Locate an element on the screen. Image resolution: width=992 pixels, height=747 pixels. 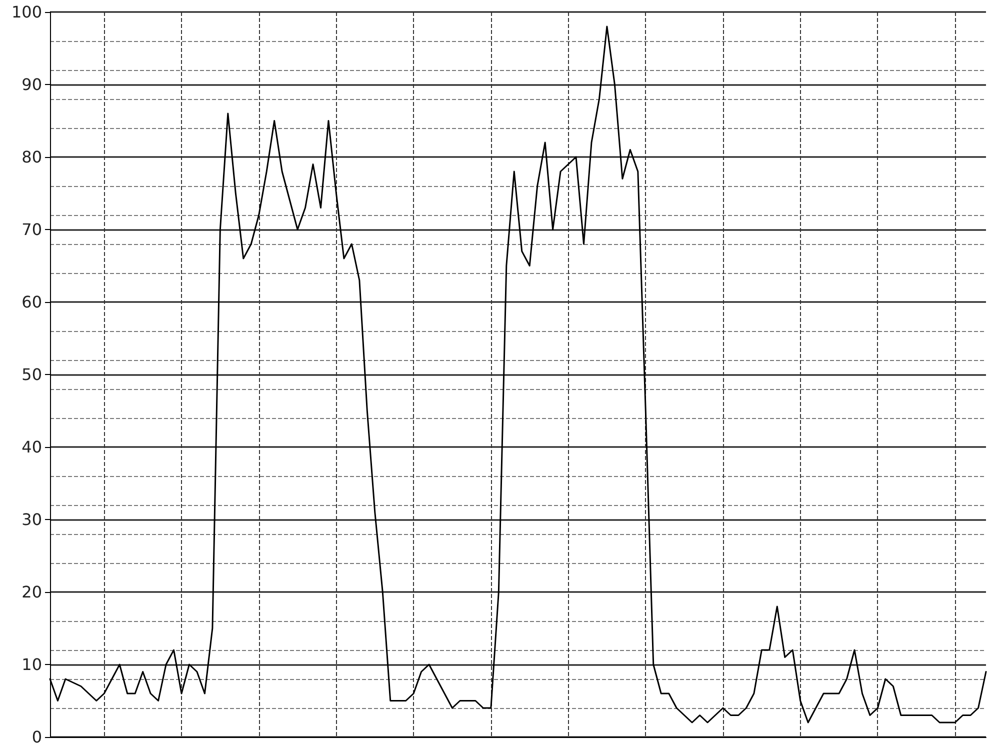
y-tick-label: 70 is located at coordinates (32, 229).